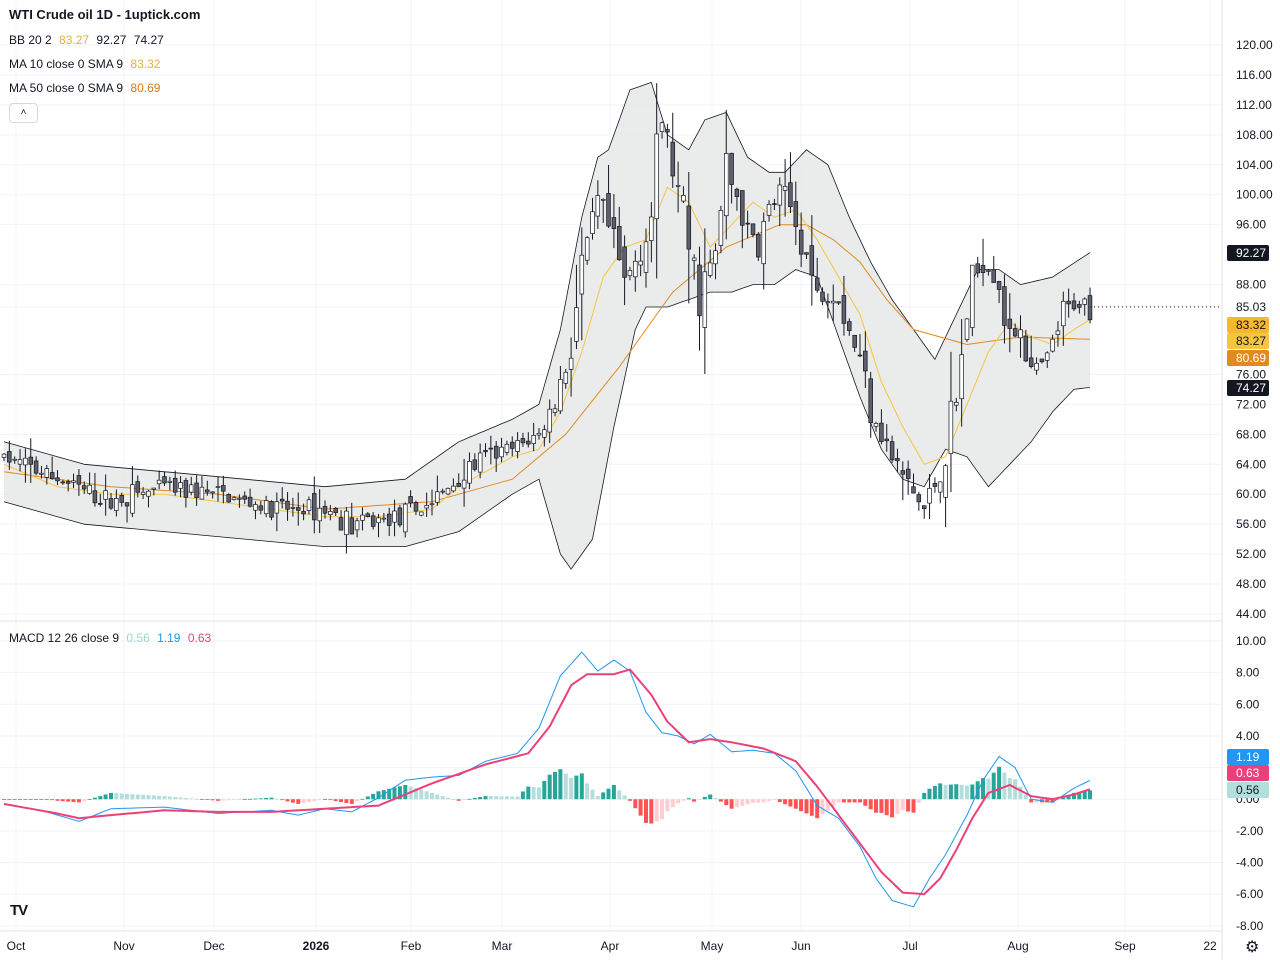 This screenshot has height=960, width=1280. Describe the element at coordinates (64, 638) in the screenshot. I see `macd-legend-label: MACD 12 26 close 9` at that location.